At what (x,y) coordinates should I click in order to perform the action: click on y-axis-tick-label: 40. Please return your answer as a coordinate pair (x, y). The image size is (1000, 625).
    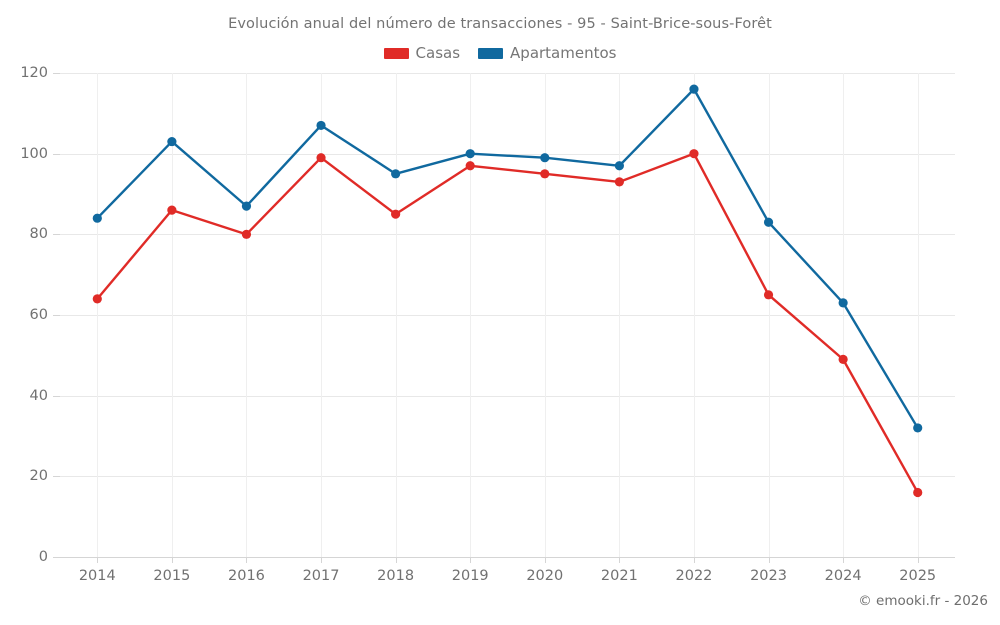
    Looking at the image, I should click on (38, 395).